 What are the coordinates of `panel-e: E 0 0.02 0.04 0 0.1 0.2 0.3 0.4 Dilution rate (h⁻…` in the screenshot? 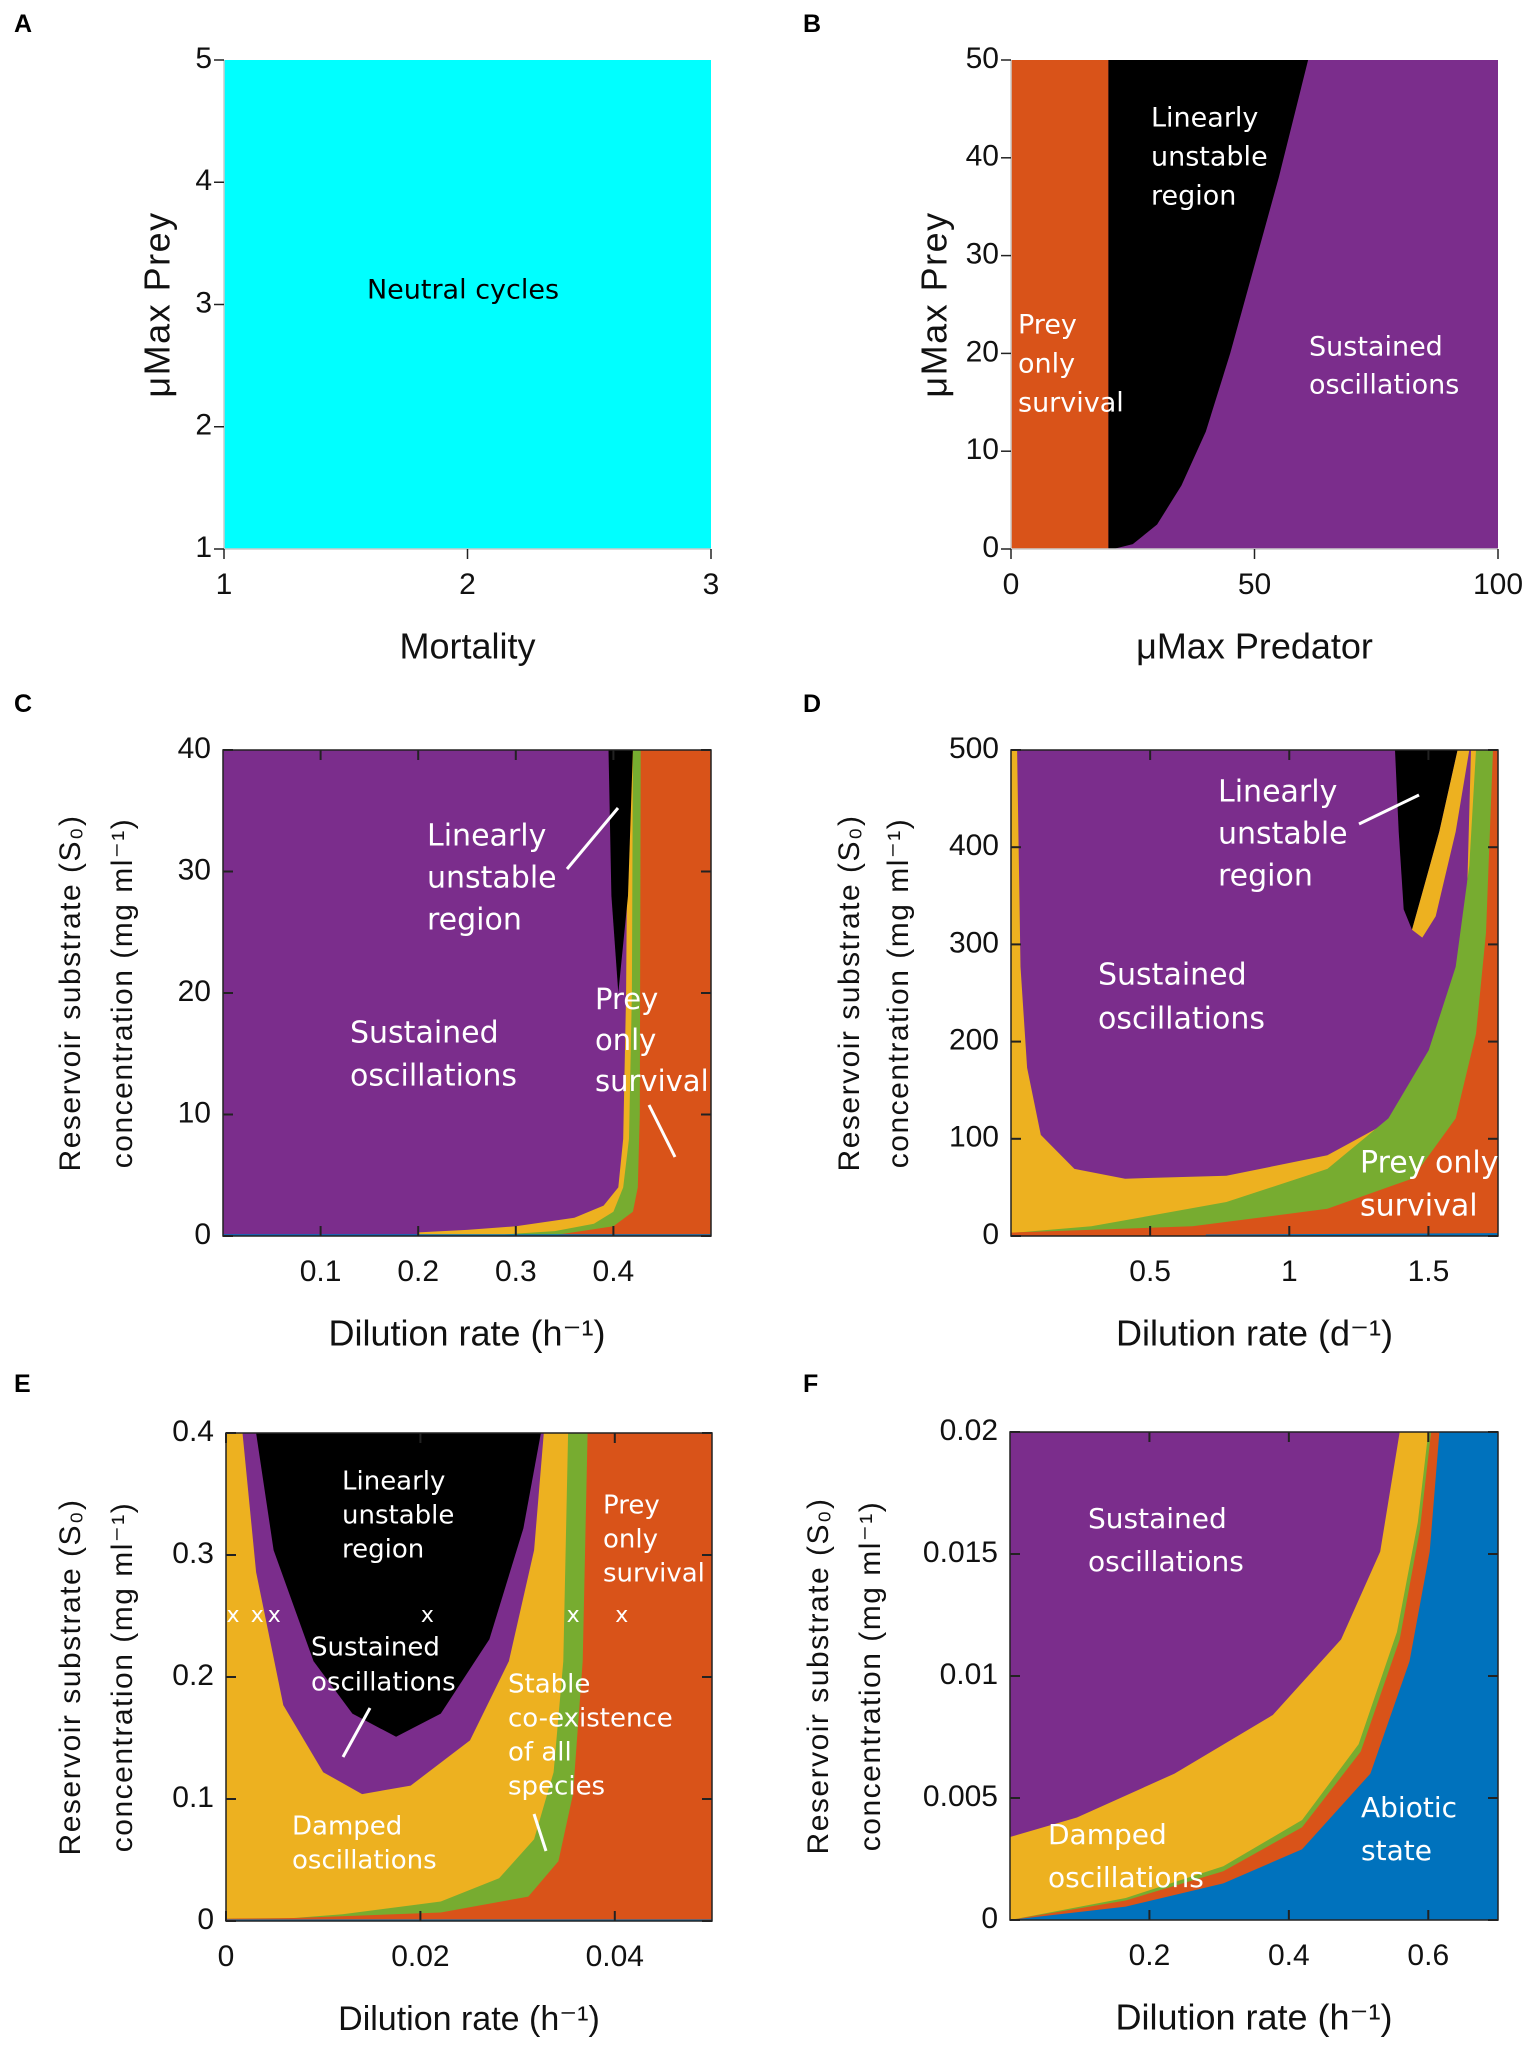 It's located at (363, 1704).